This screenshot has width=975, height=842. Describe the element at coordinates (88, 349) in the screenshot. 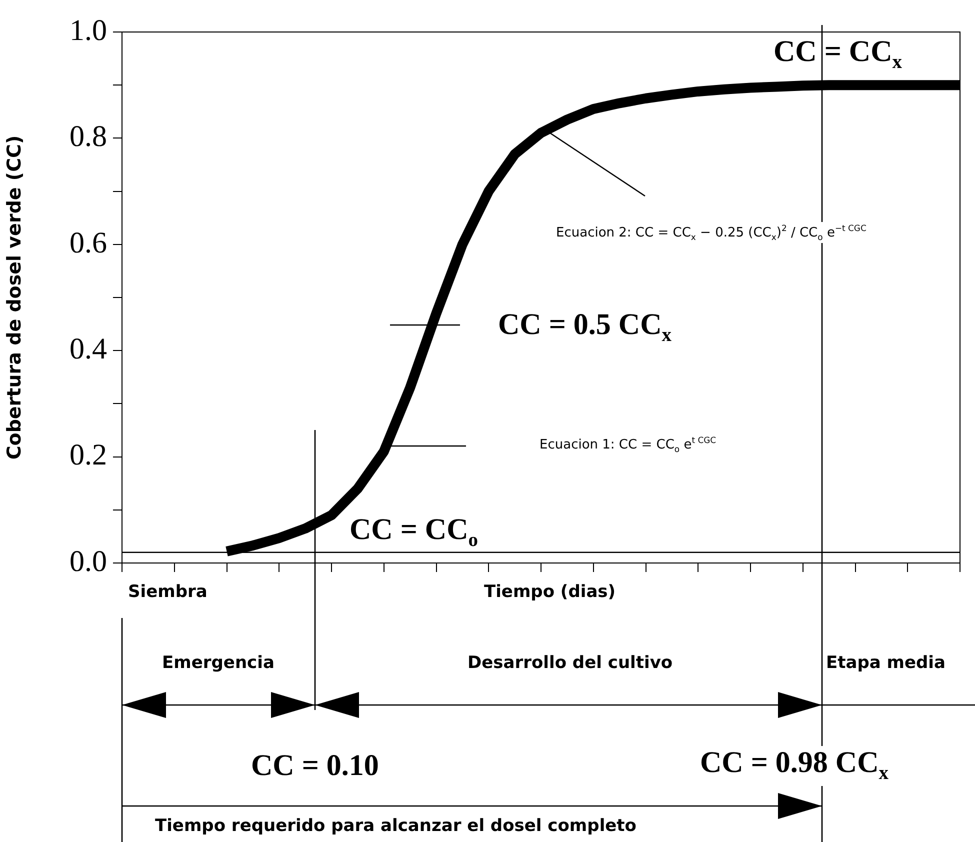

I see `y-tick-label: 0.4` at that location.